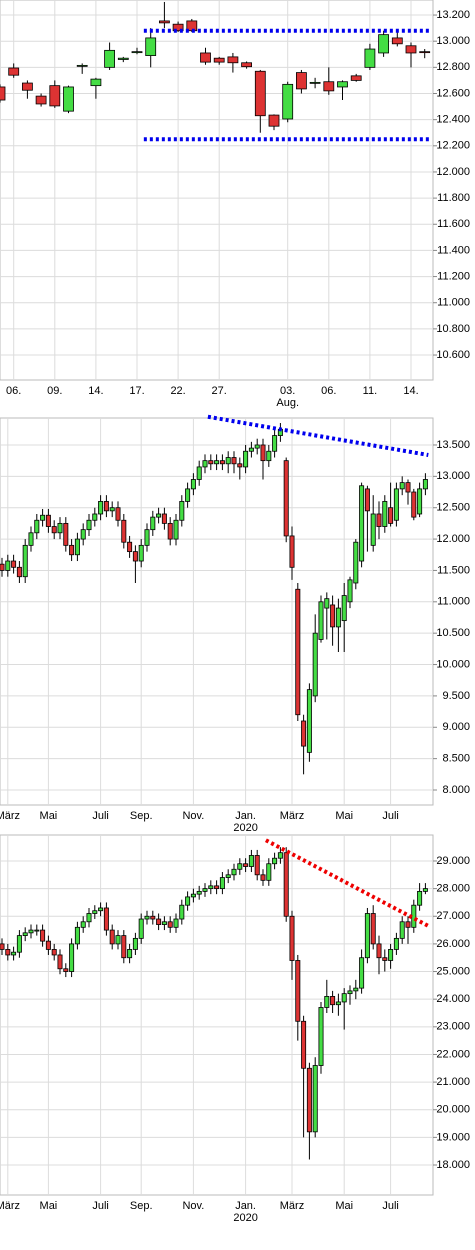  Describe the element at coordinates (453, 445) in the screenshot. I see `y-tick-label: 13.500` at that location.